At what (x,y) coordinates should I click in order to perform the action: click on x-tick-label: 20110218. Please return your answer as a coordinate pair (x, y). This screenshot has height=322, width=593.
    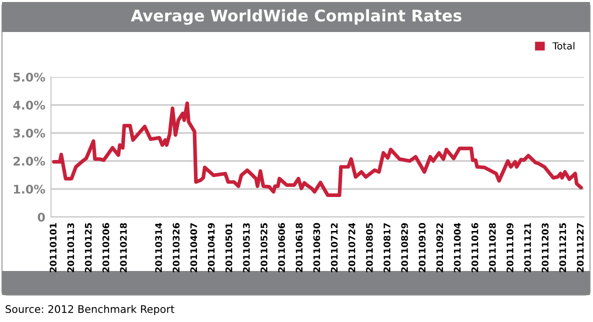
    Looking at the image, I should click on (123, 247).